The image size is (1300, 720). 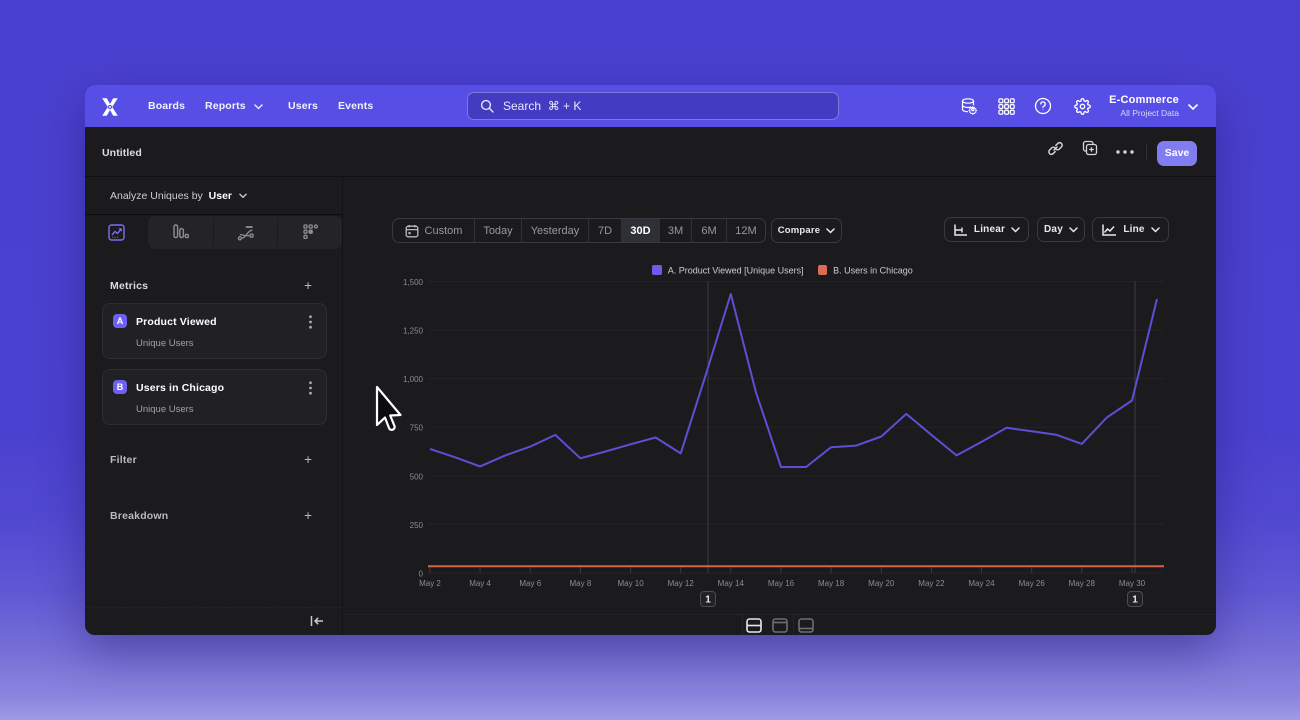 I want to click on svg-text: 1,500, so click(x=413, y=282).